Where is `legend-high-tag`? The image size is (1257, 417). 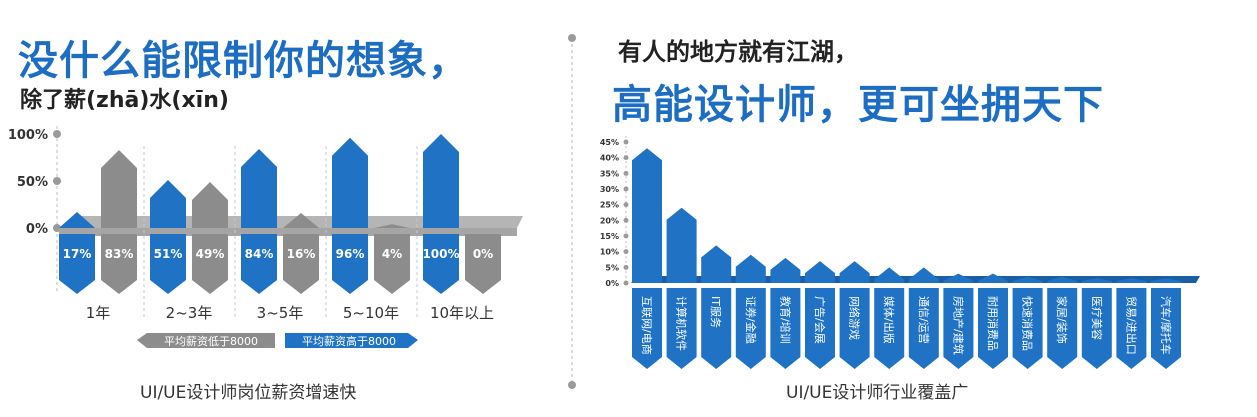 legend-high-tag is located at coordinates (351, 340).